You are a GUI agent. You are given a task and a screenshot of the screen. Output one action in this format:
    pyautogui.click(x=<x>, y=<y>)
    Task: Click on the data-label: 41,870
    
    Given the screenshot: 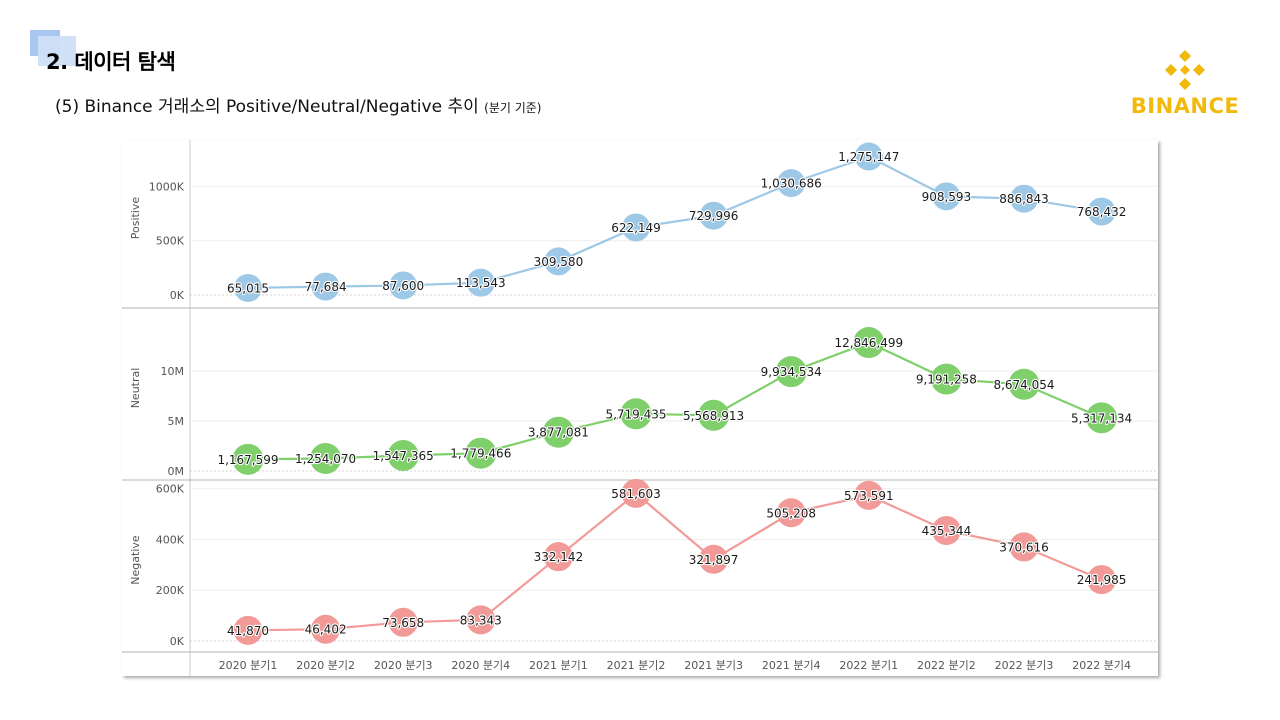 What is the action you would take?
    pyautogui.click(x=248, y=631)
    